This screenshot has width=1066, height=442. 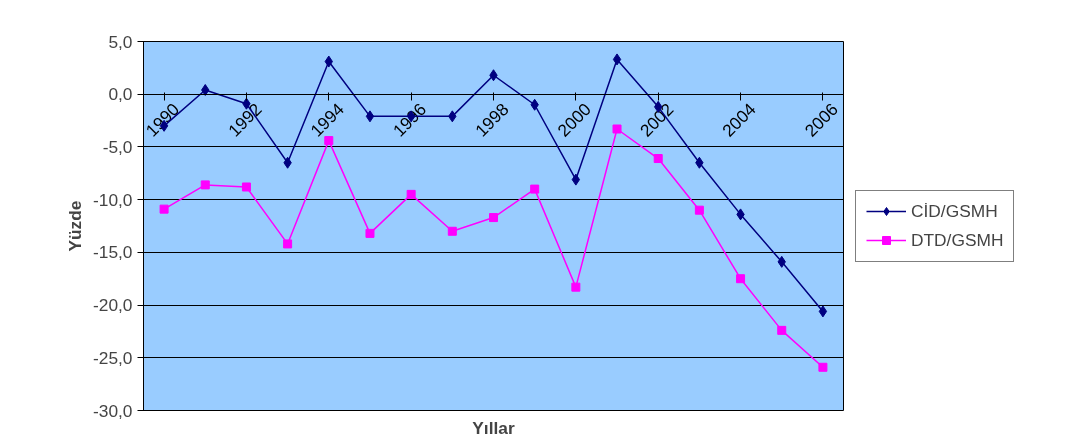 What do you see at coordinates (120, 94) in the screenshot?
I see `y-tick-label: 0,0` at bounding box center [120, 94].